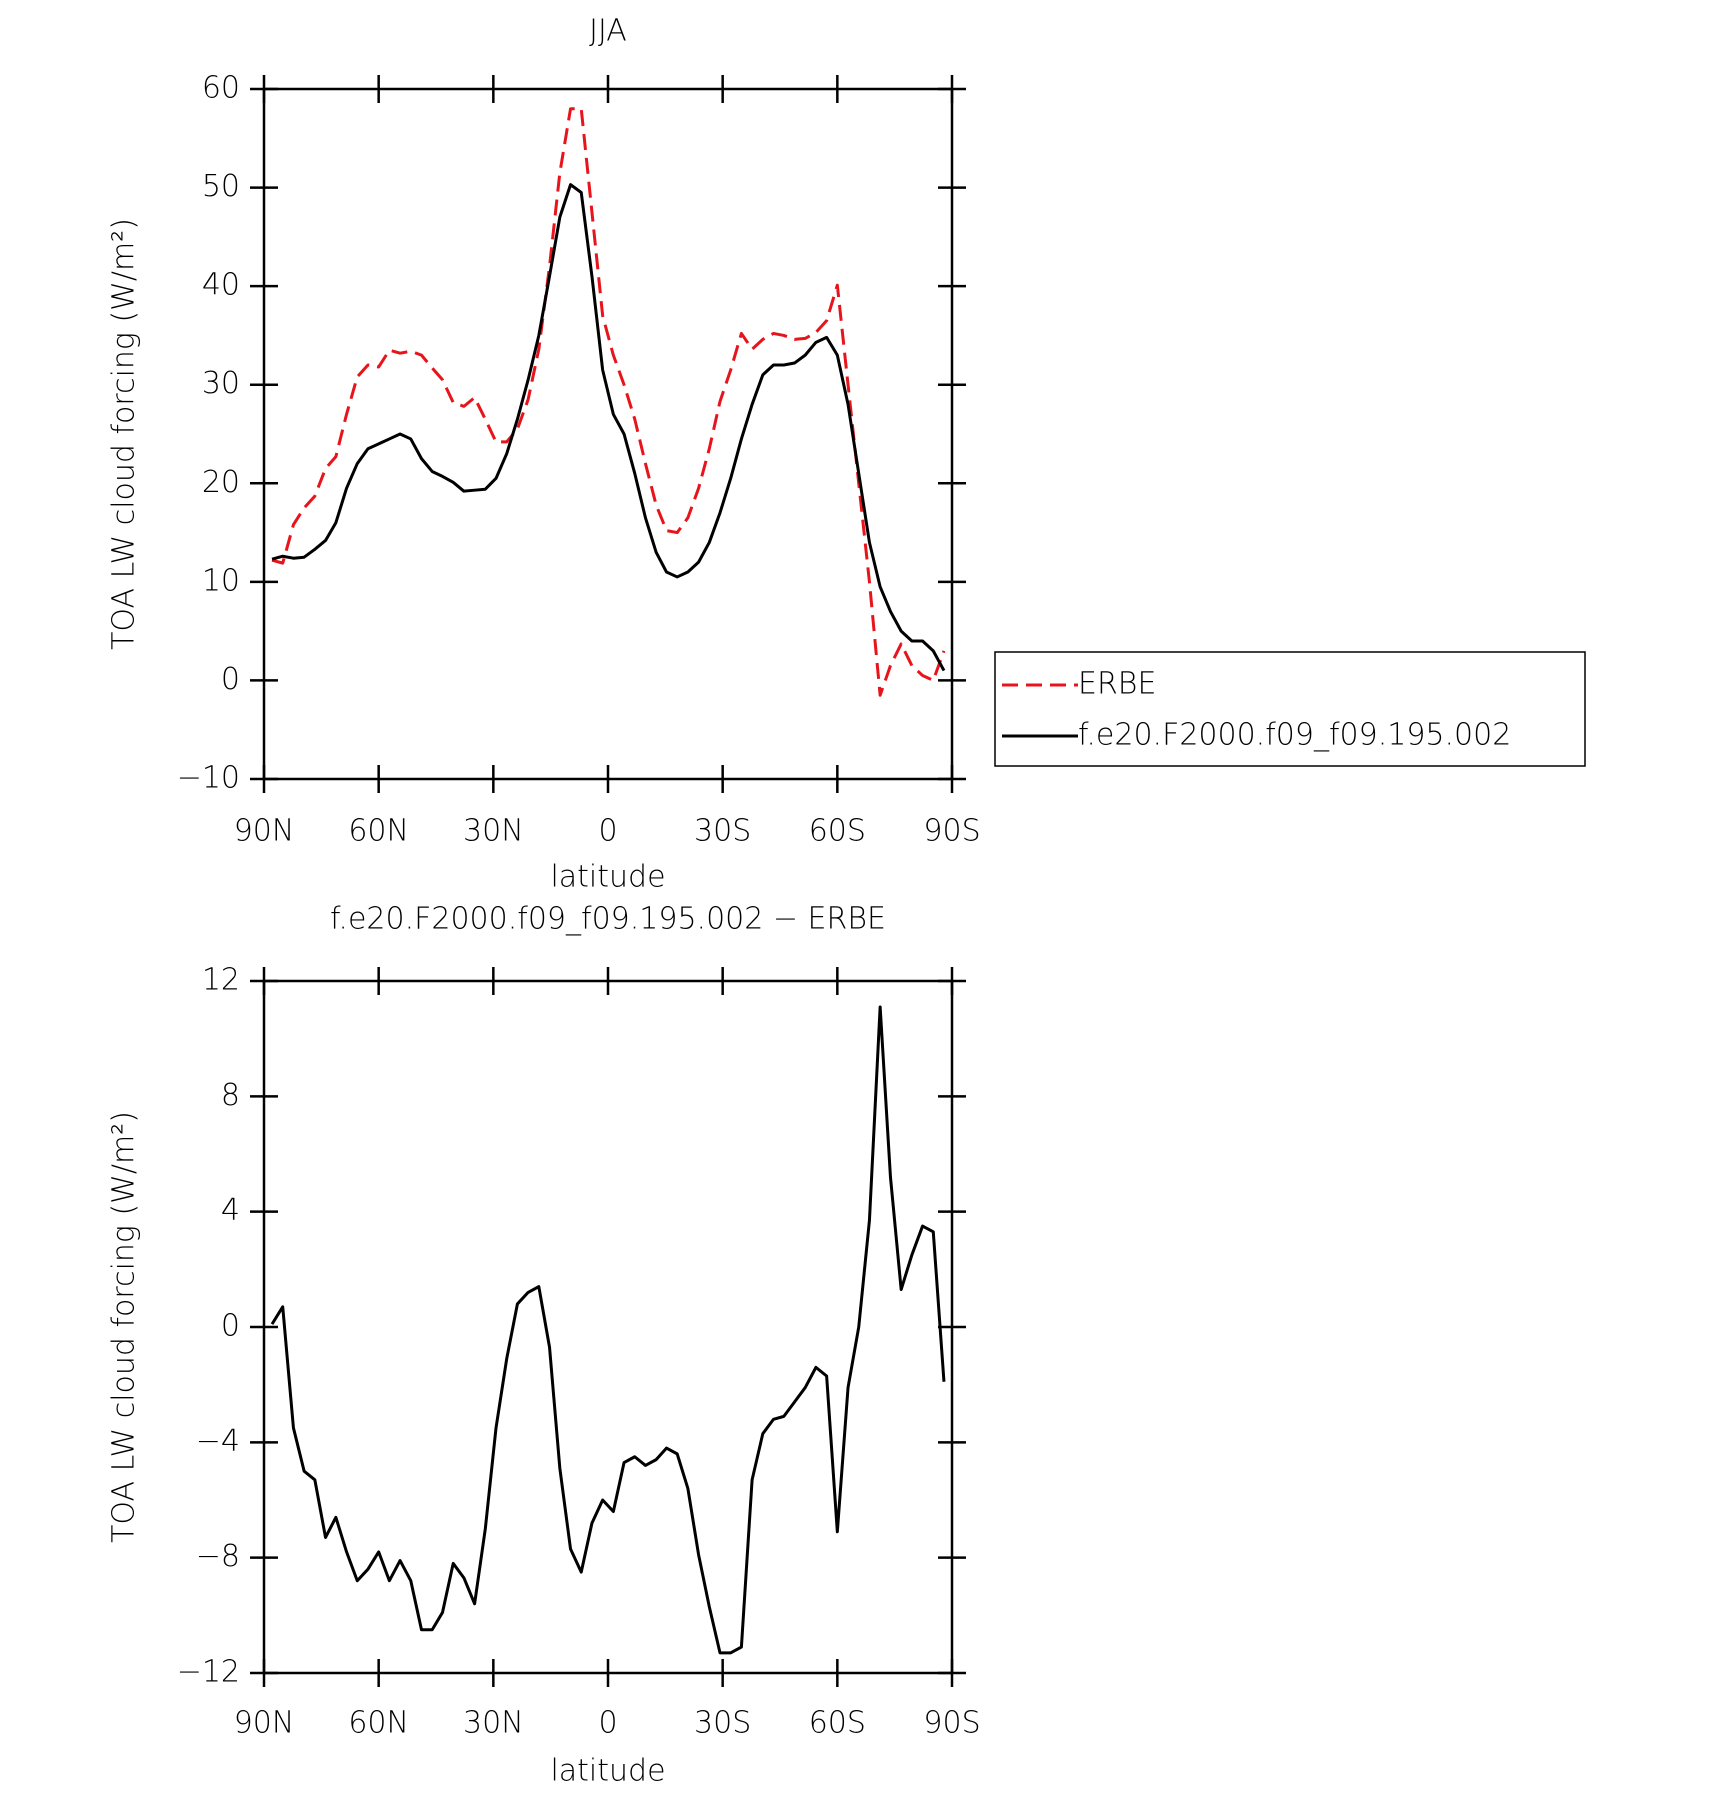  Describe the element at coordinates (221, 88) in the screenshot. I see `y-tick-label: 60` at that location.